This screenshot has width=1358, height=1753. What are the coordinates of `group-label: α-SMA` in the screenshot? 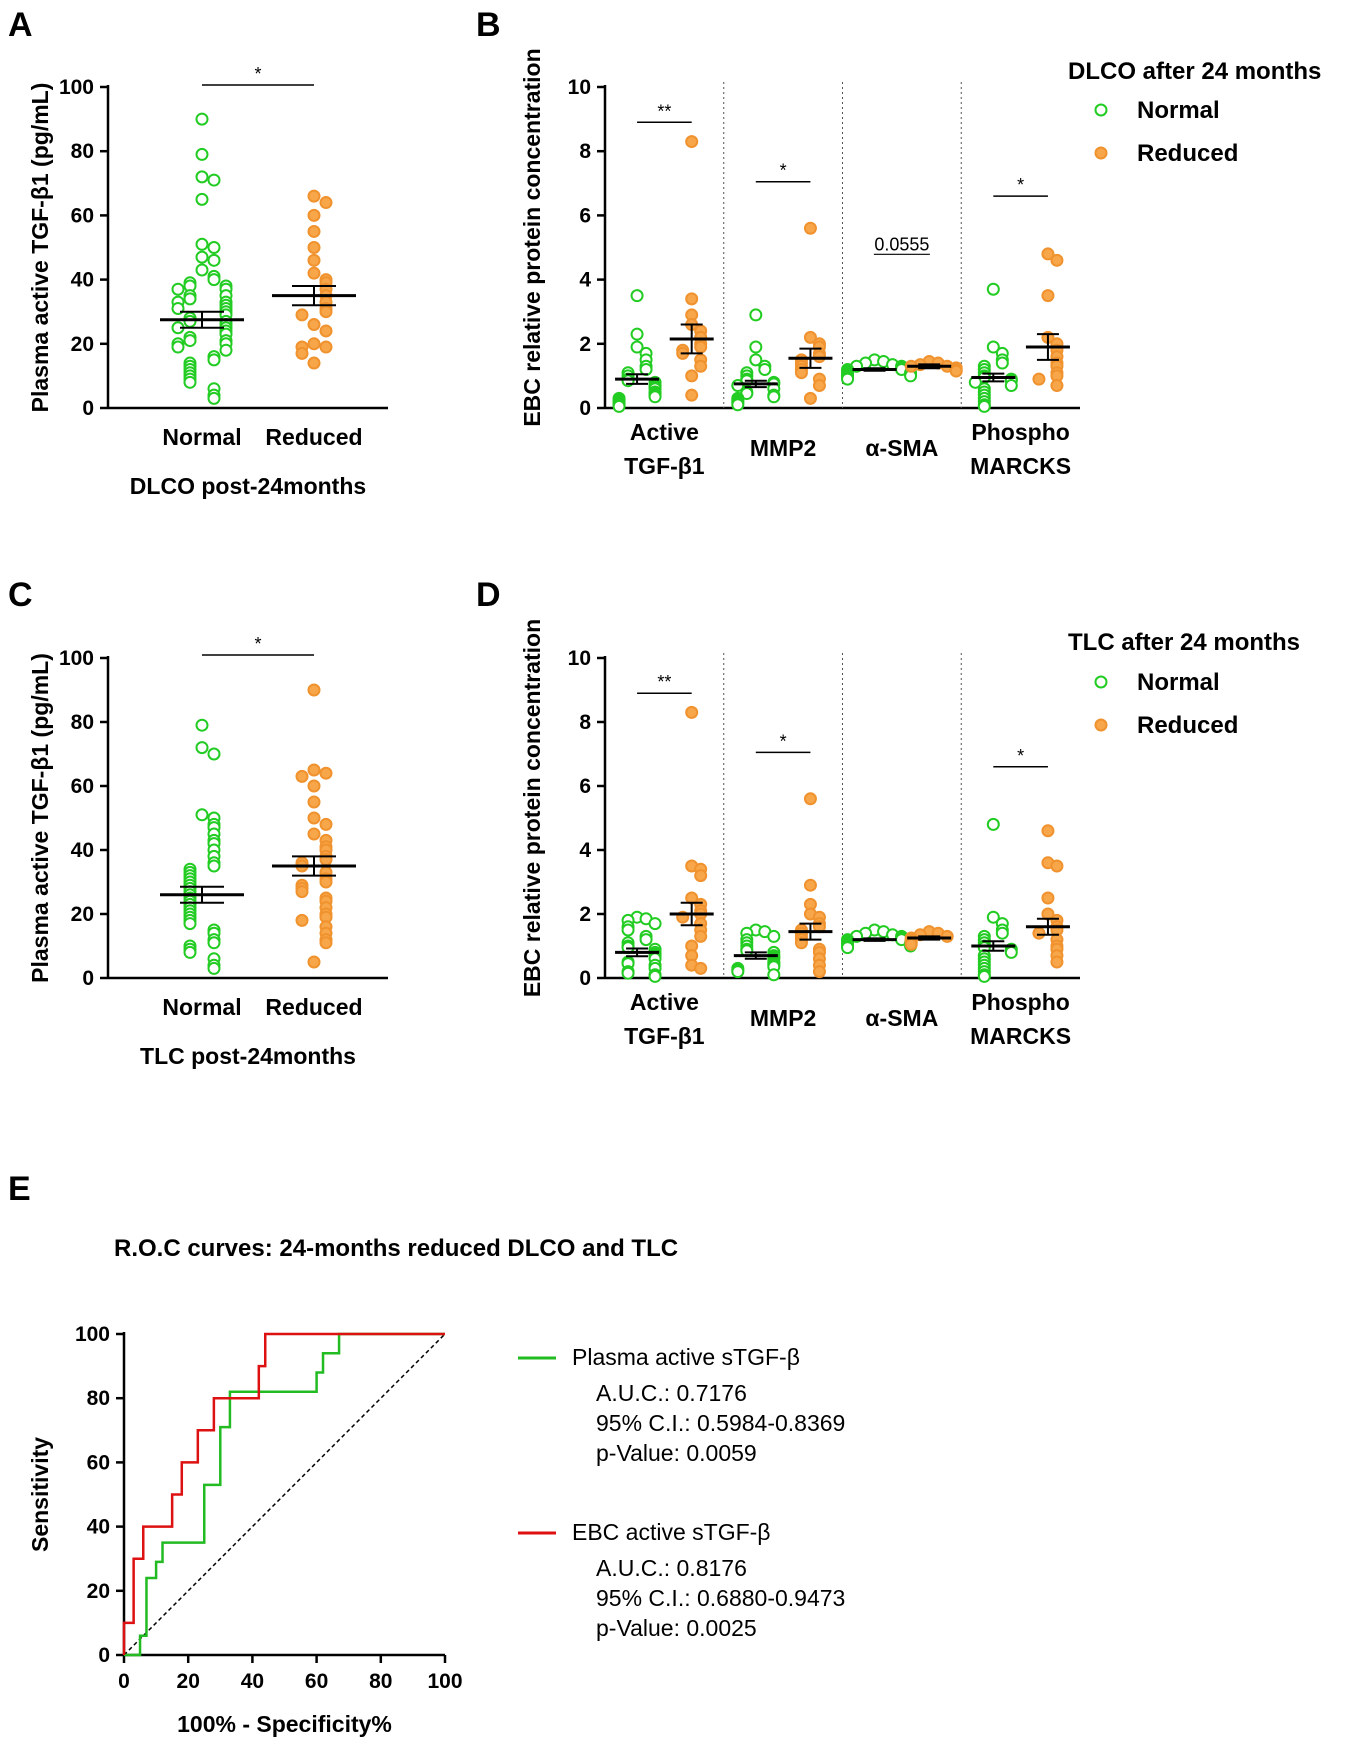 It's located at (901, 1018).